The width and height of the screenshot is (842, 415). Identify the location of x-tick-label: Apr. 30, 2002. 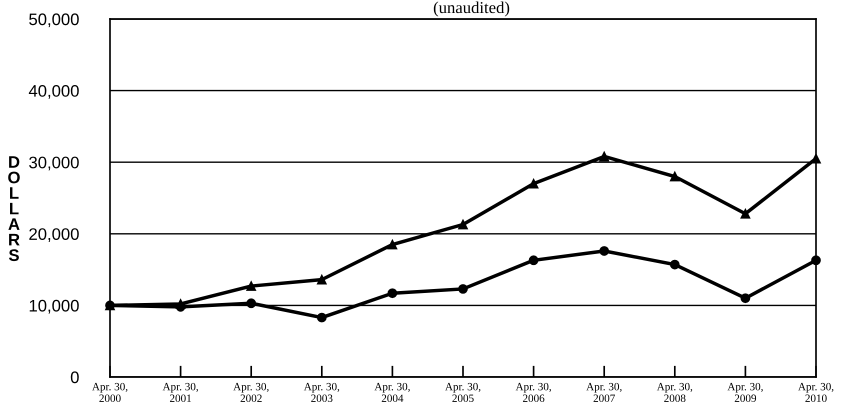
(251, 392).